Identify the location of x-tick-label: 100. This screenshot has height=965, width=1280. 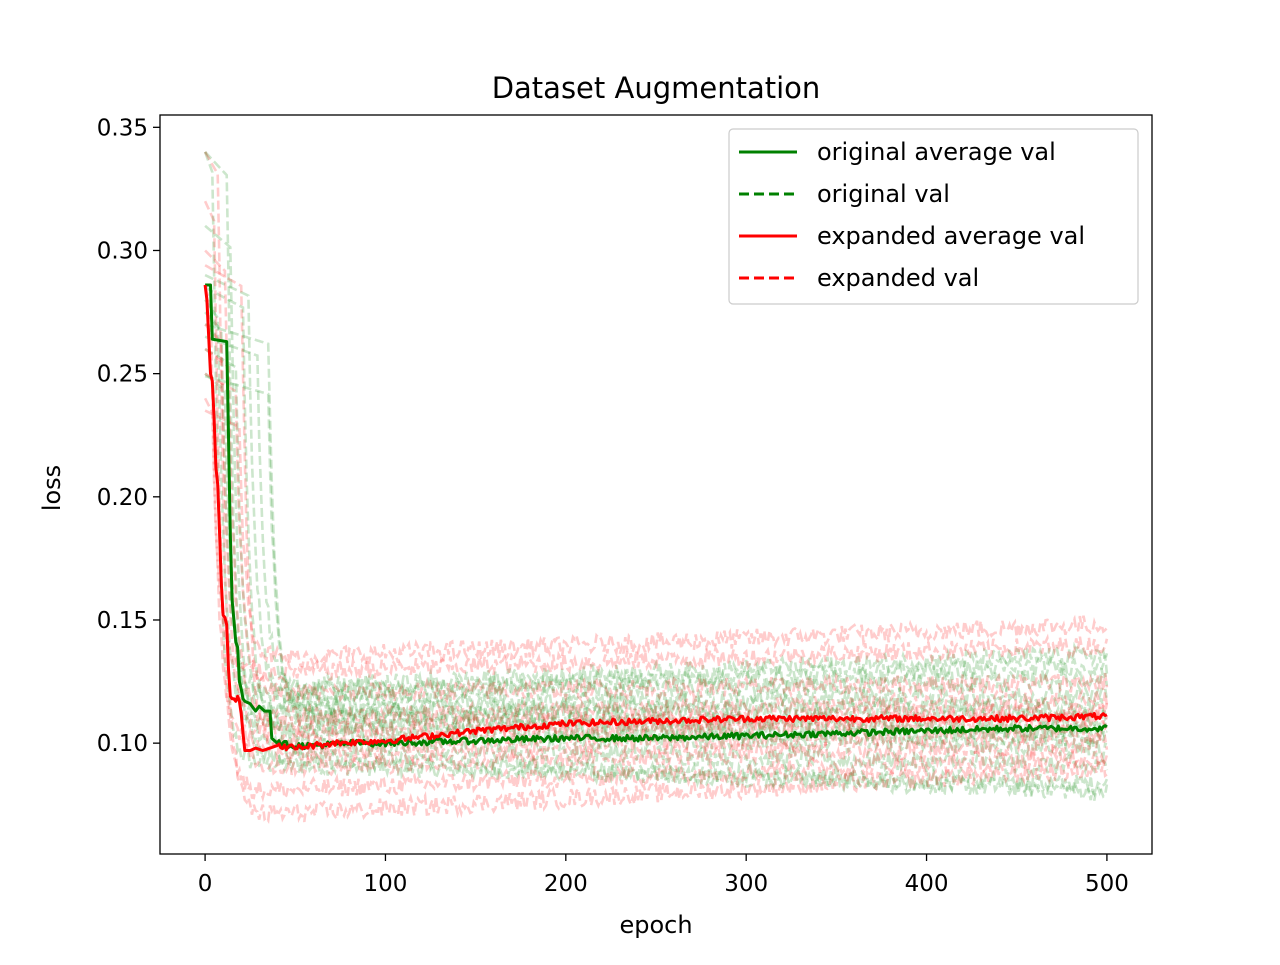
(386, 884).